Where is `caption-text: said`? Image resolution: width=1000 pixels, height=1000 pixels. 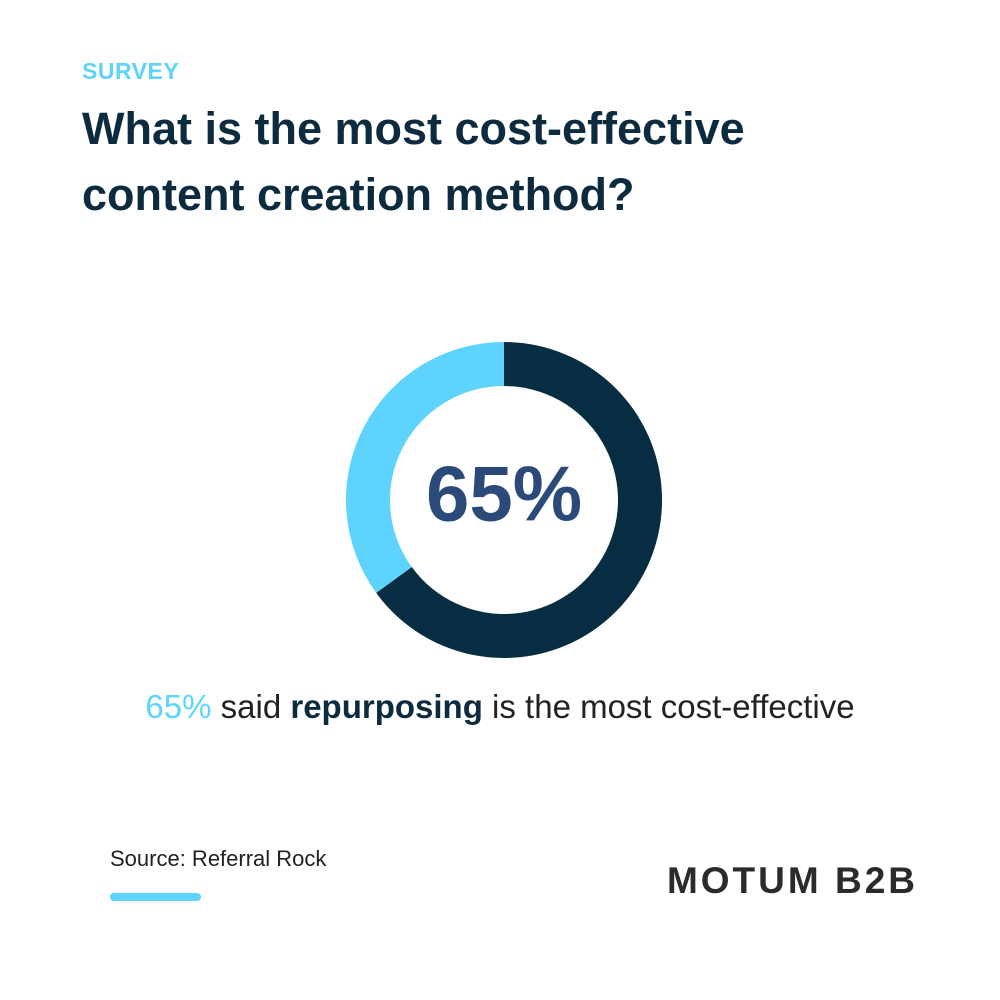 caption-text: said is located at coordinates (251, 706).